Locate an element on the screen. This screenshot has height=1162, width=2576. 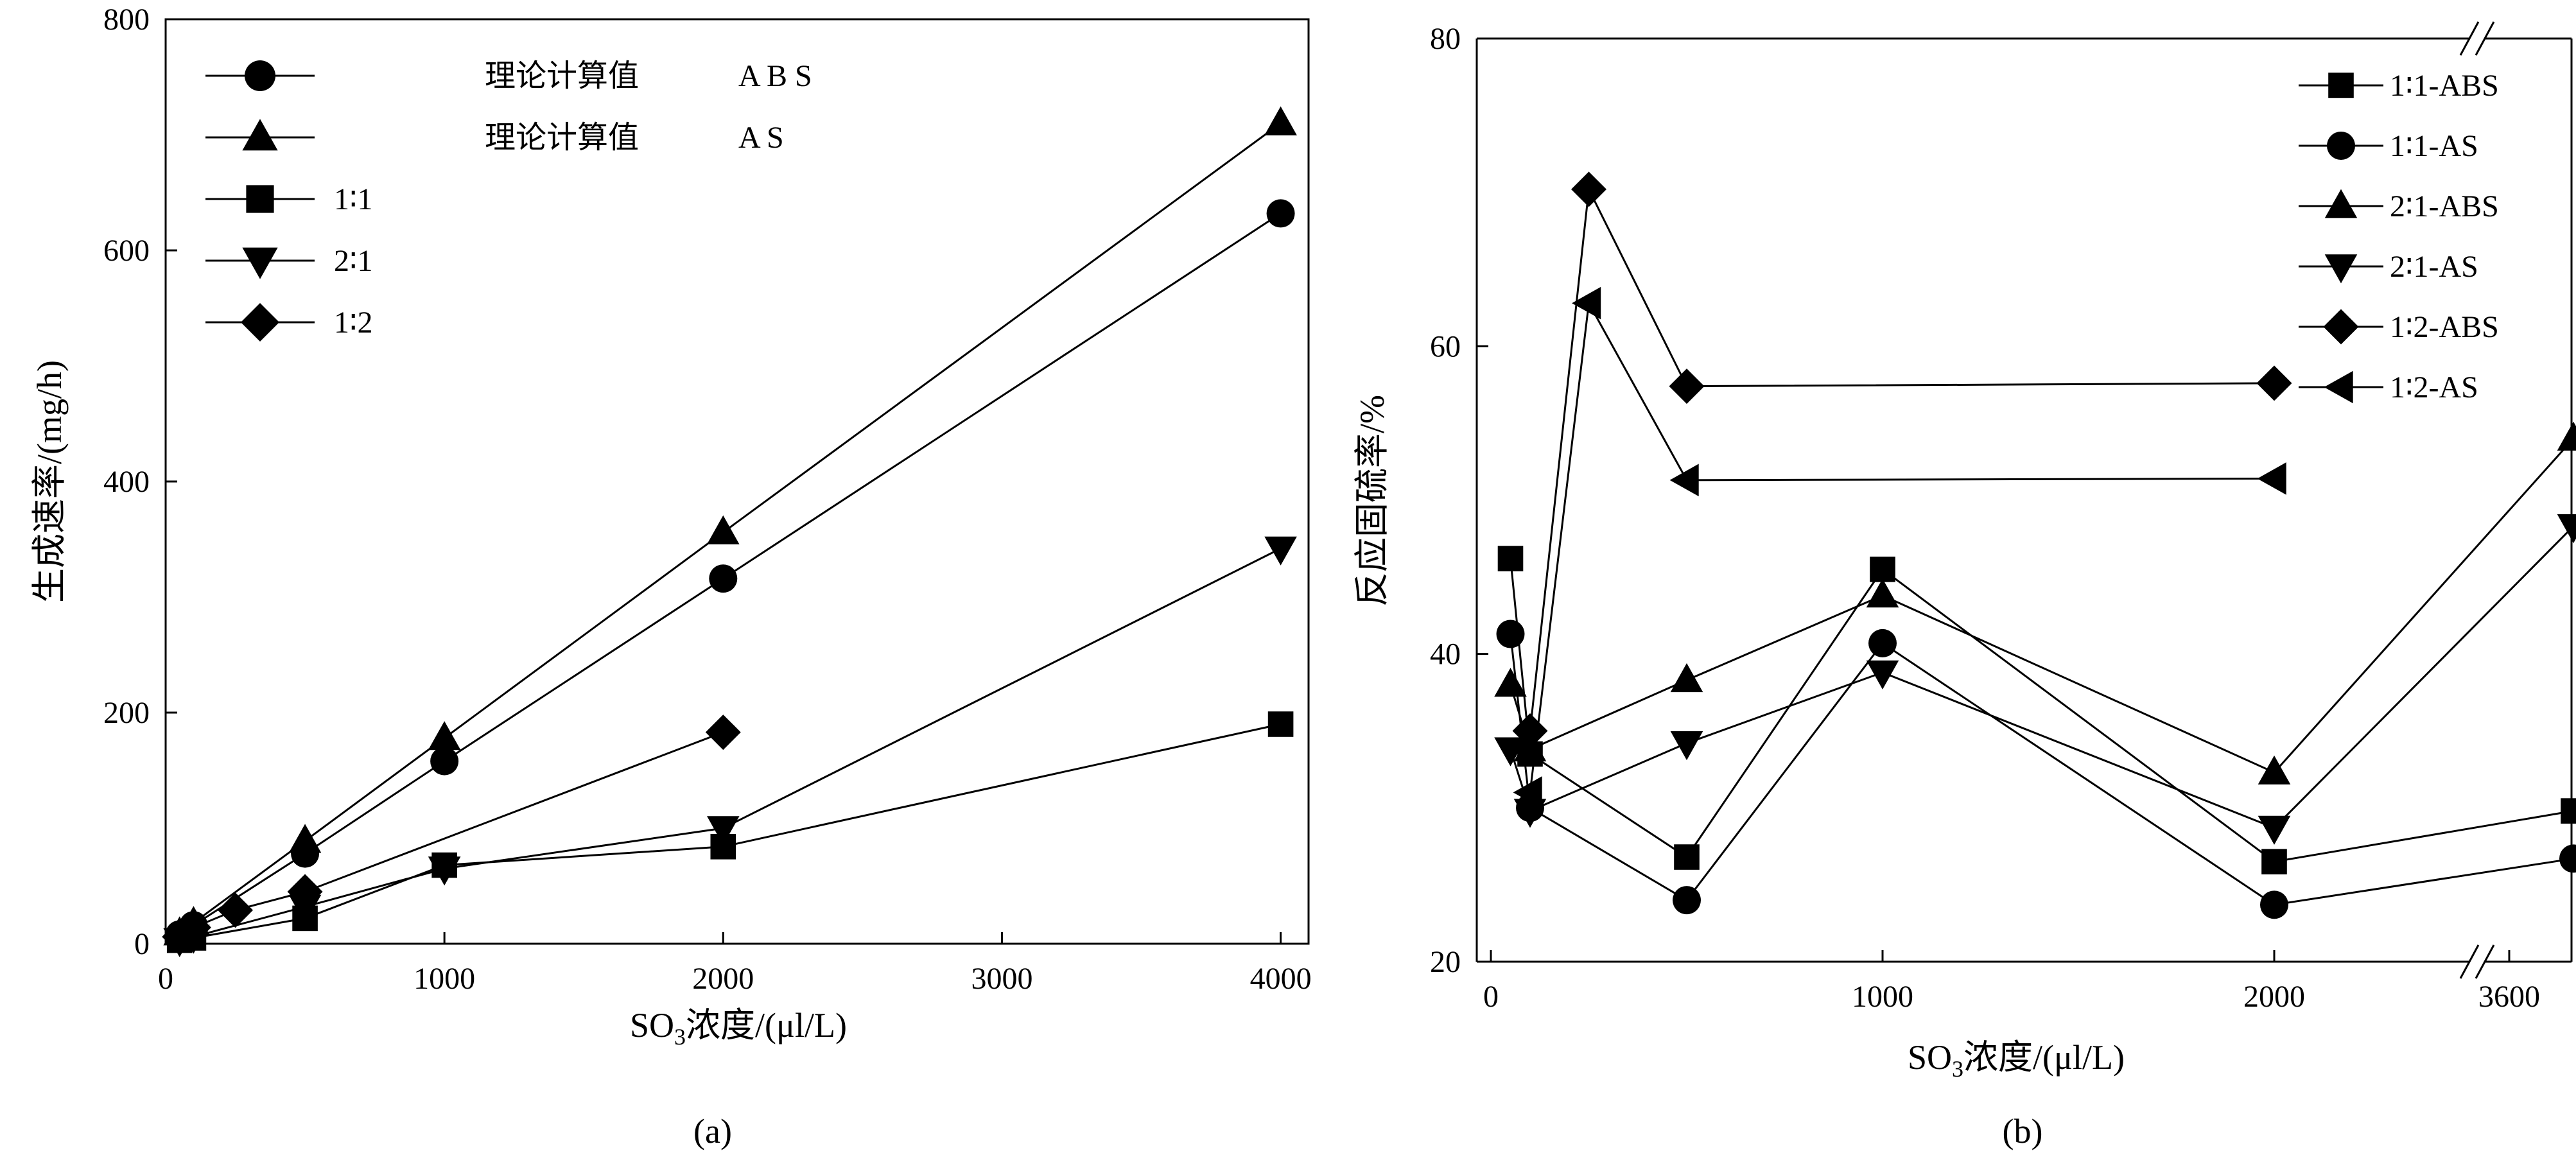
chart-b-xlabel: SO3浓度/(μl/L) is located at coordinates (2016, 1060).